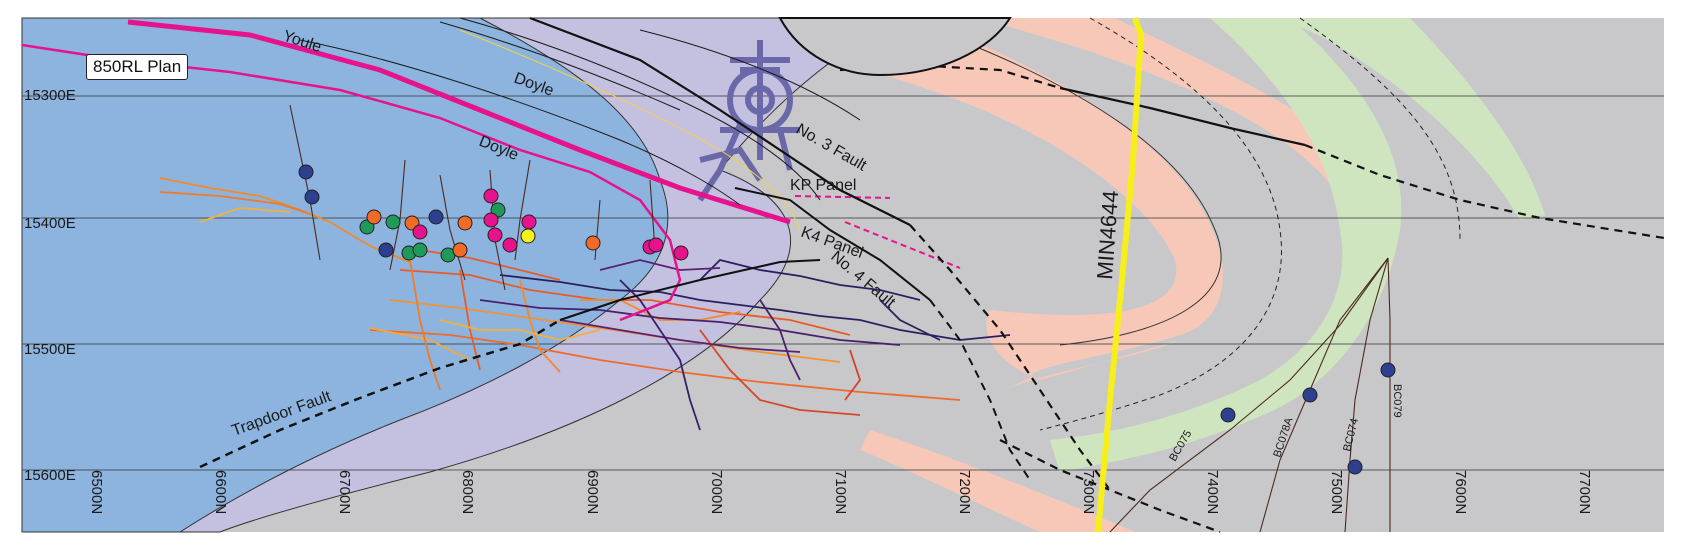  I want to click on easting-label: 7200N, so click(964, 492).